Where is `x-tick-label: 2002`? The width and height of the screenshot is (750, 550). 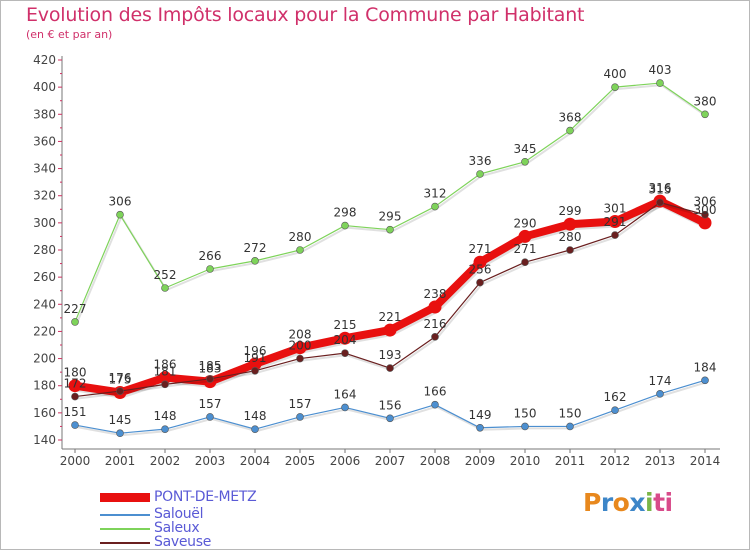
x-tick-label: 2002 is located at coordinates (165, 461).